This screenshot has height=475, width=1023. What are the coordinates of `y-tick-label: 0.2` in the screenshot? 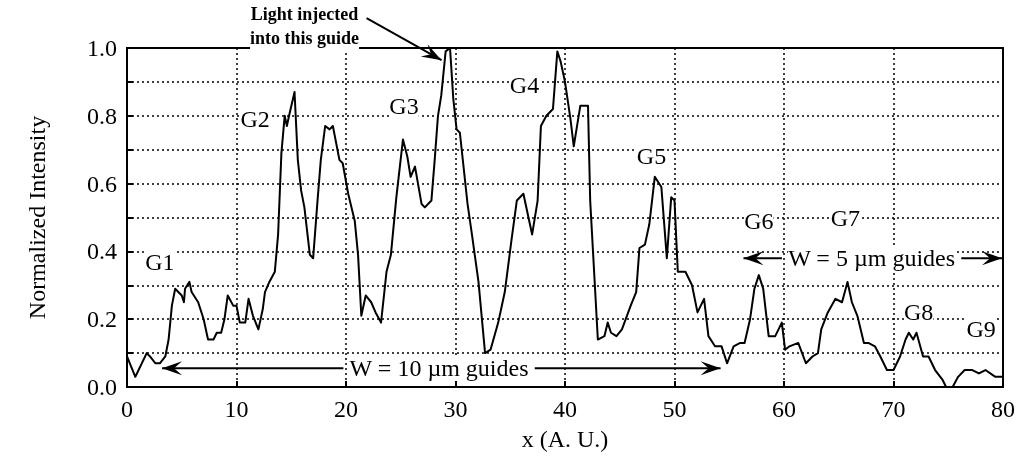 It's located at (102, 319).